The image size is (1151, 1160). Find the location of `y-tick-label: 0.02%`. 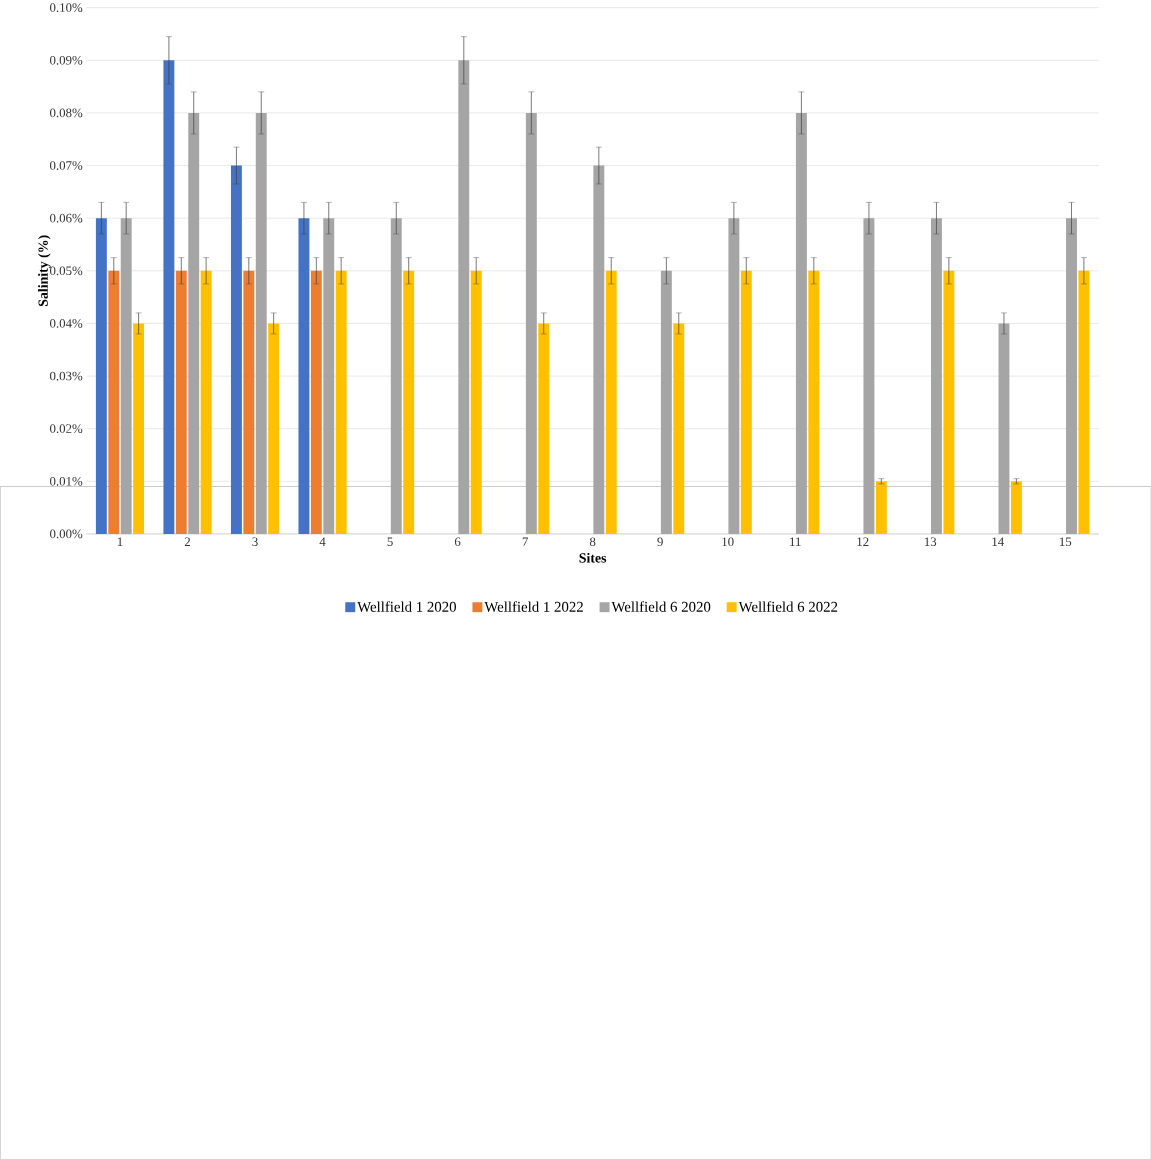

y-tick-label: 0.02% is located at coordinates (66, 429).